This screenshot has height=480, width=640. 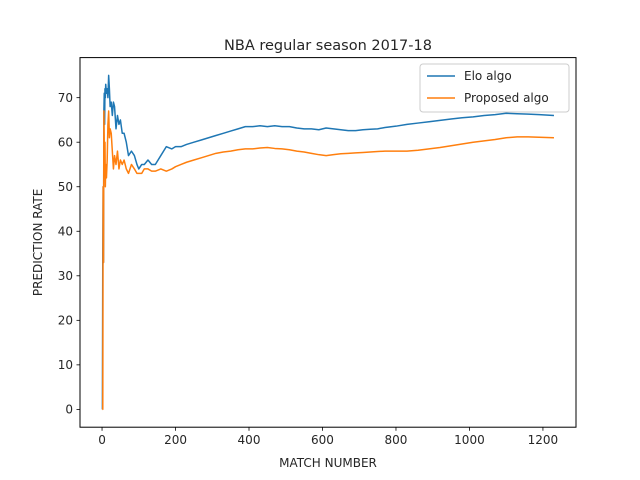 What do you see at coordinates (69, 410) in the screenshot?
I see `y-tick-label: 0` at bounding box center [69, 410].